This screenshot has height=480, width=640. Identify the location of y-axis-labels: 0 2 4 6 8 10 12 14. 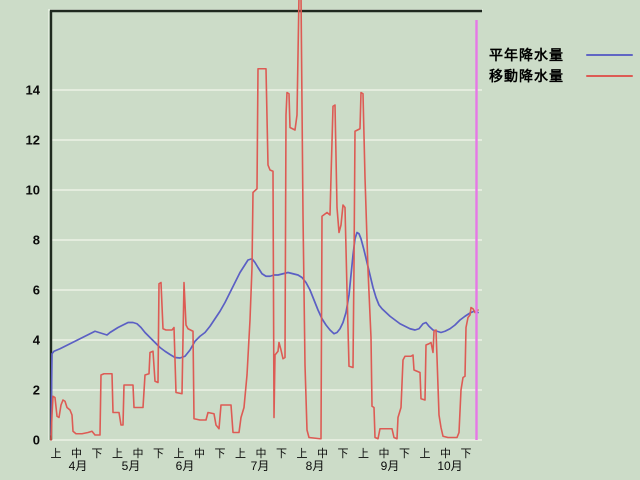
(33, 265).